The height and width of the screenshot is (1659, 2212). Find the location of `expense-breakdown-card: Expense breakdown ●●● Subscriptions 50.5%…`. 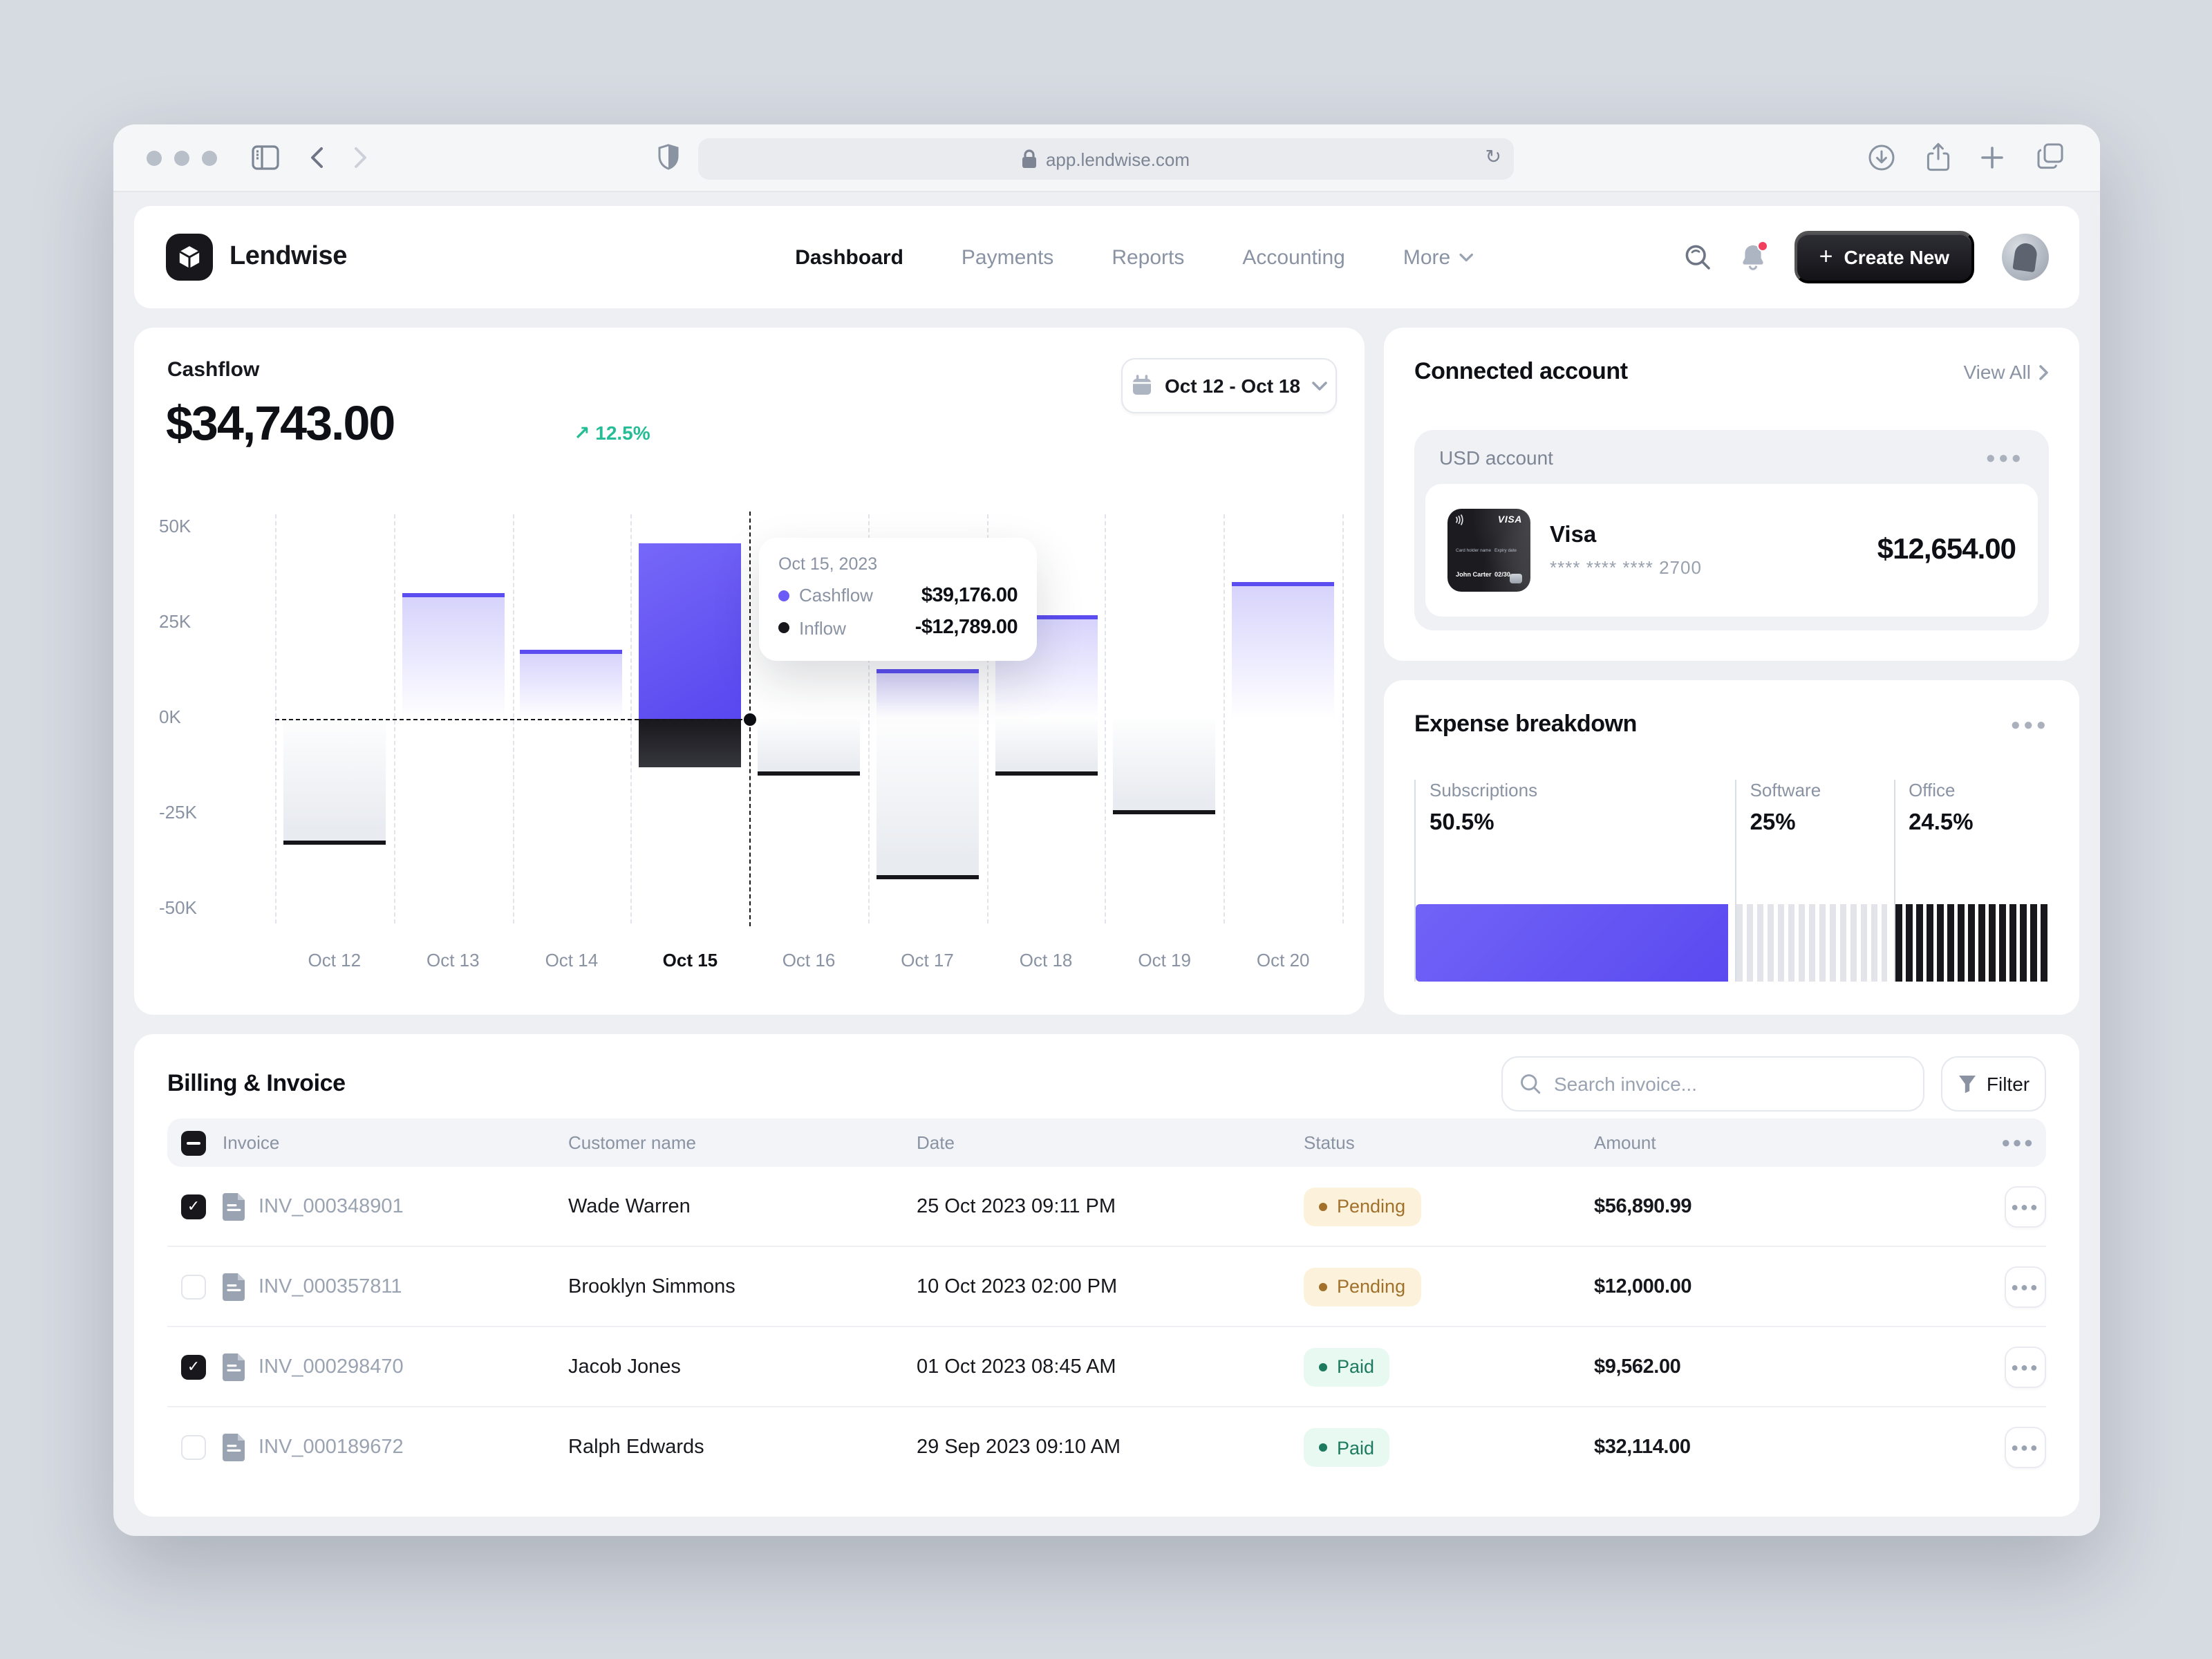

expense-breakdown-card: Expense breakdown ●●● Subscriptions 50.5%… is located at coordinates (1732, 847).